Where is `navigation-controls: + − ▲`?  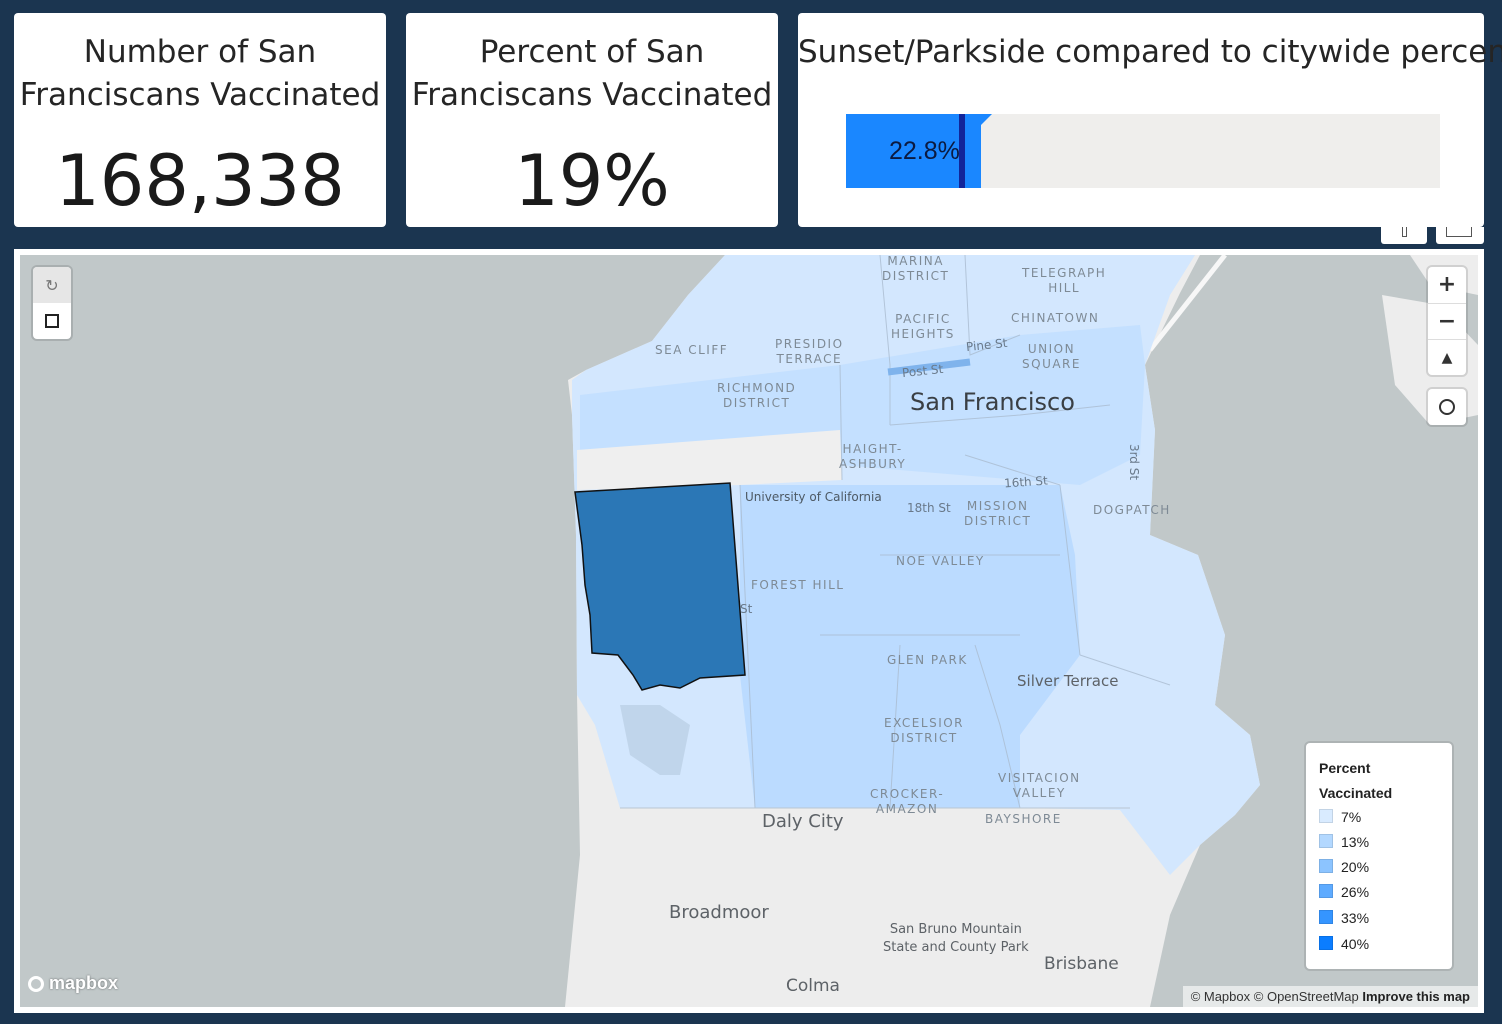 navigation-controls: + − ▲ is located at coordinates (1447, 321).